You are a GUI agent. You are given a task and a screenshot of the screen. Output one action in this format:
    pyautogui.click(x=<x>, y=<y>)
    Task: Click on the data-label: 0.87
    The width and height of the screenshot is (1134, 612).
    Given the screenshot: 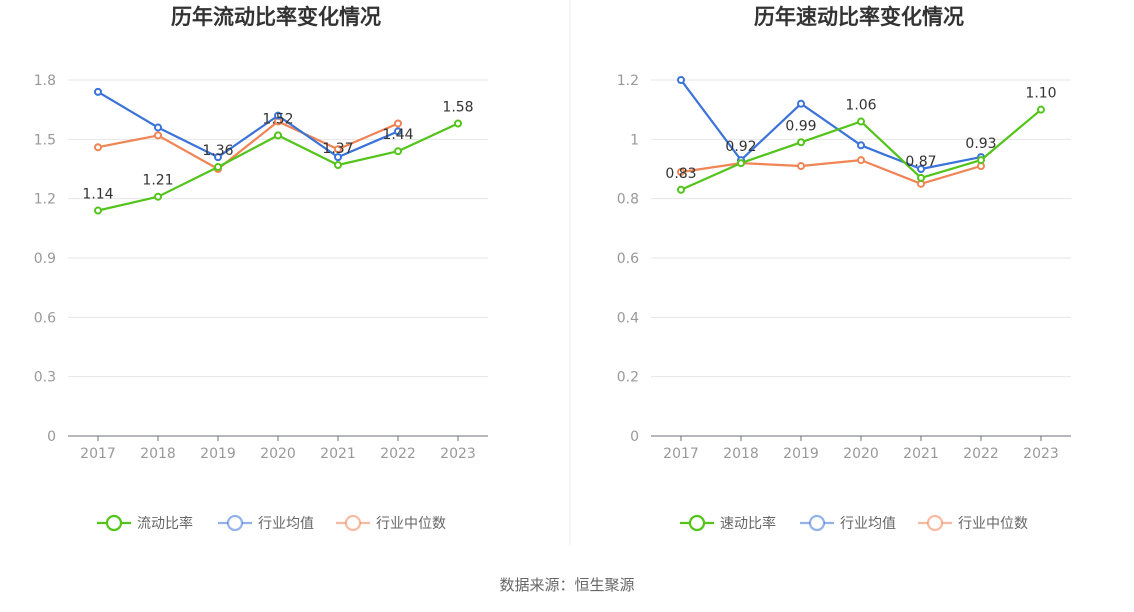 What is the action you would take?
    pyautogui.click(x=920, y=162)
    